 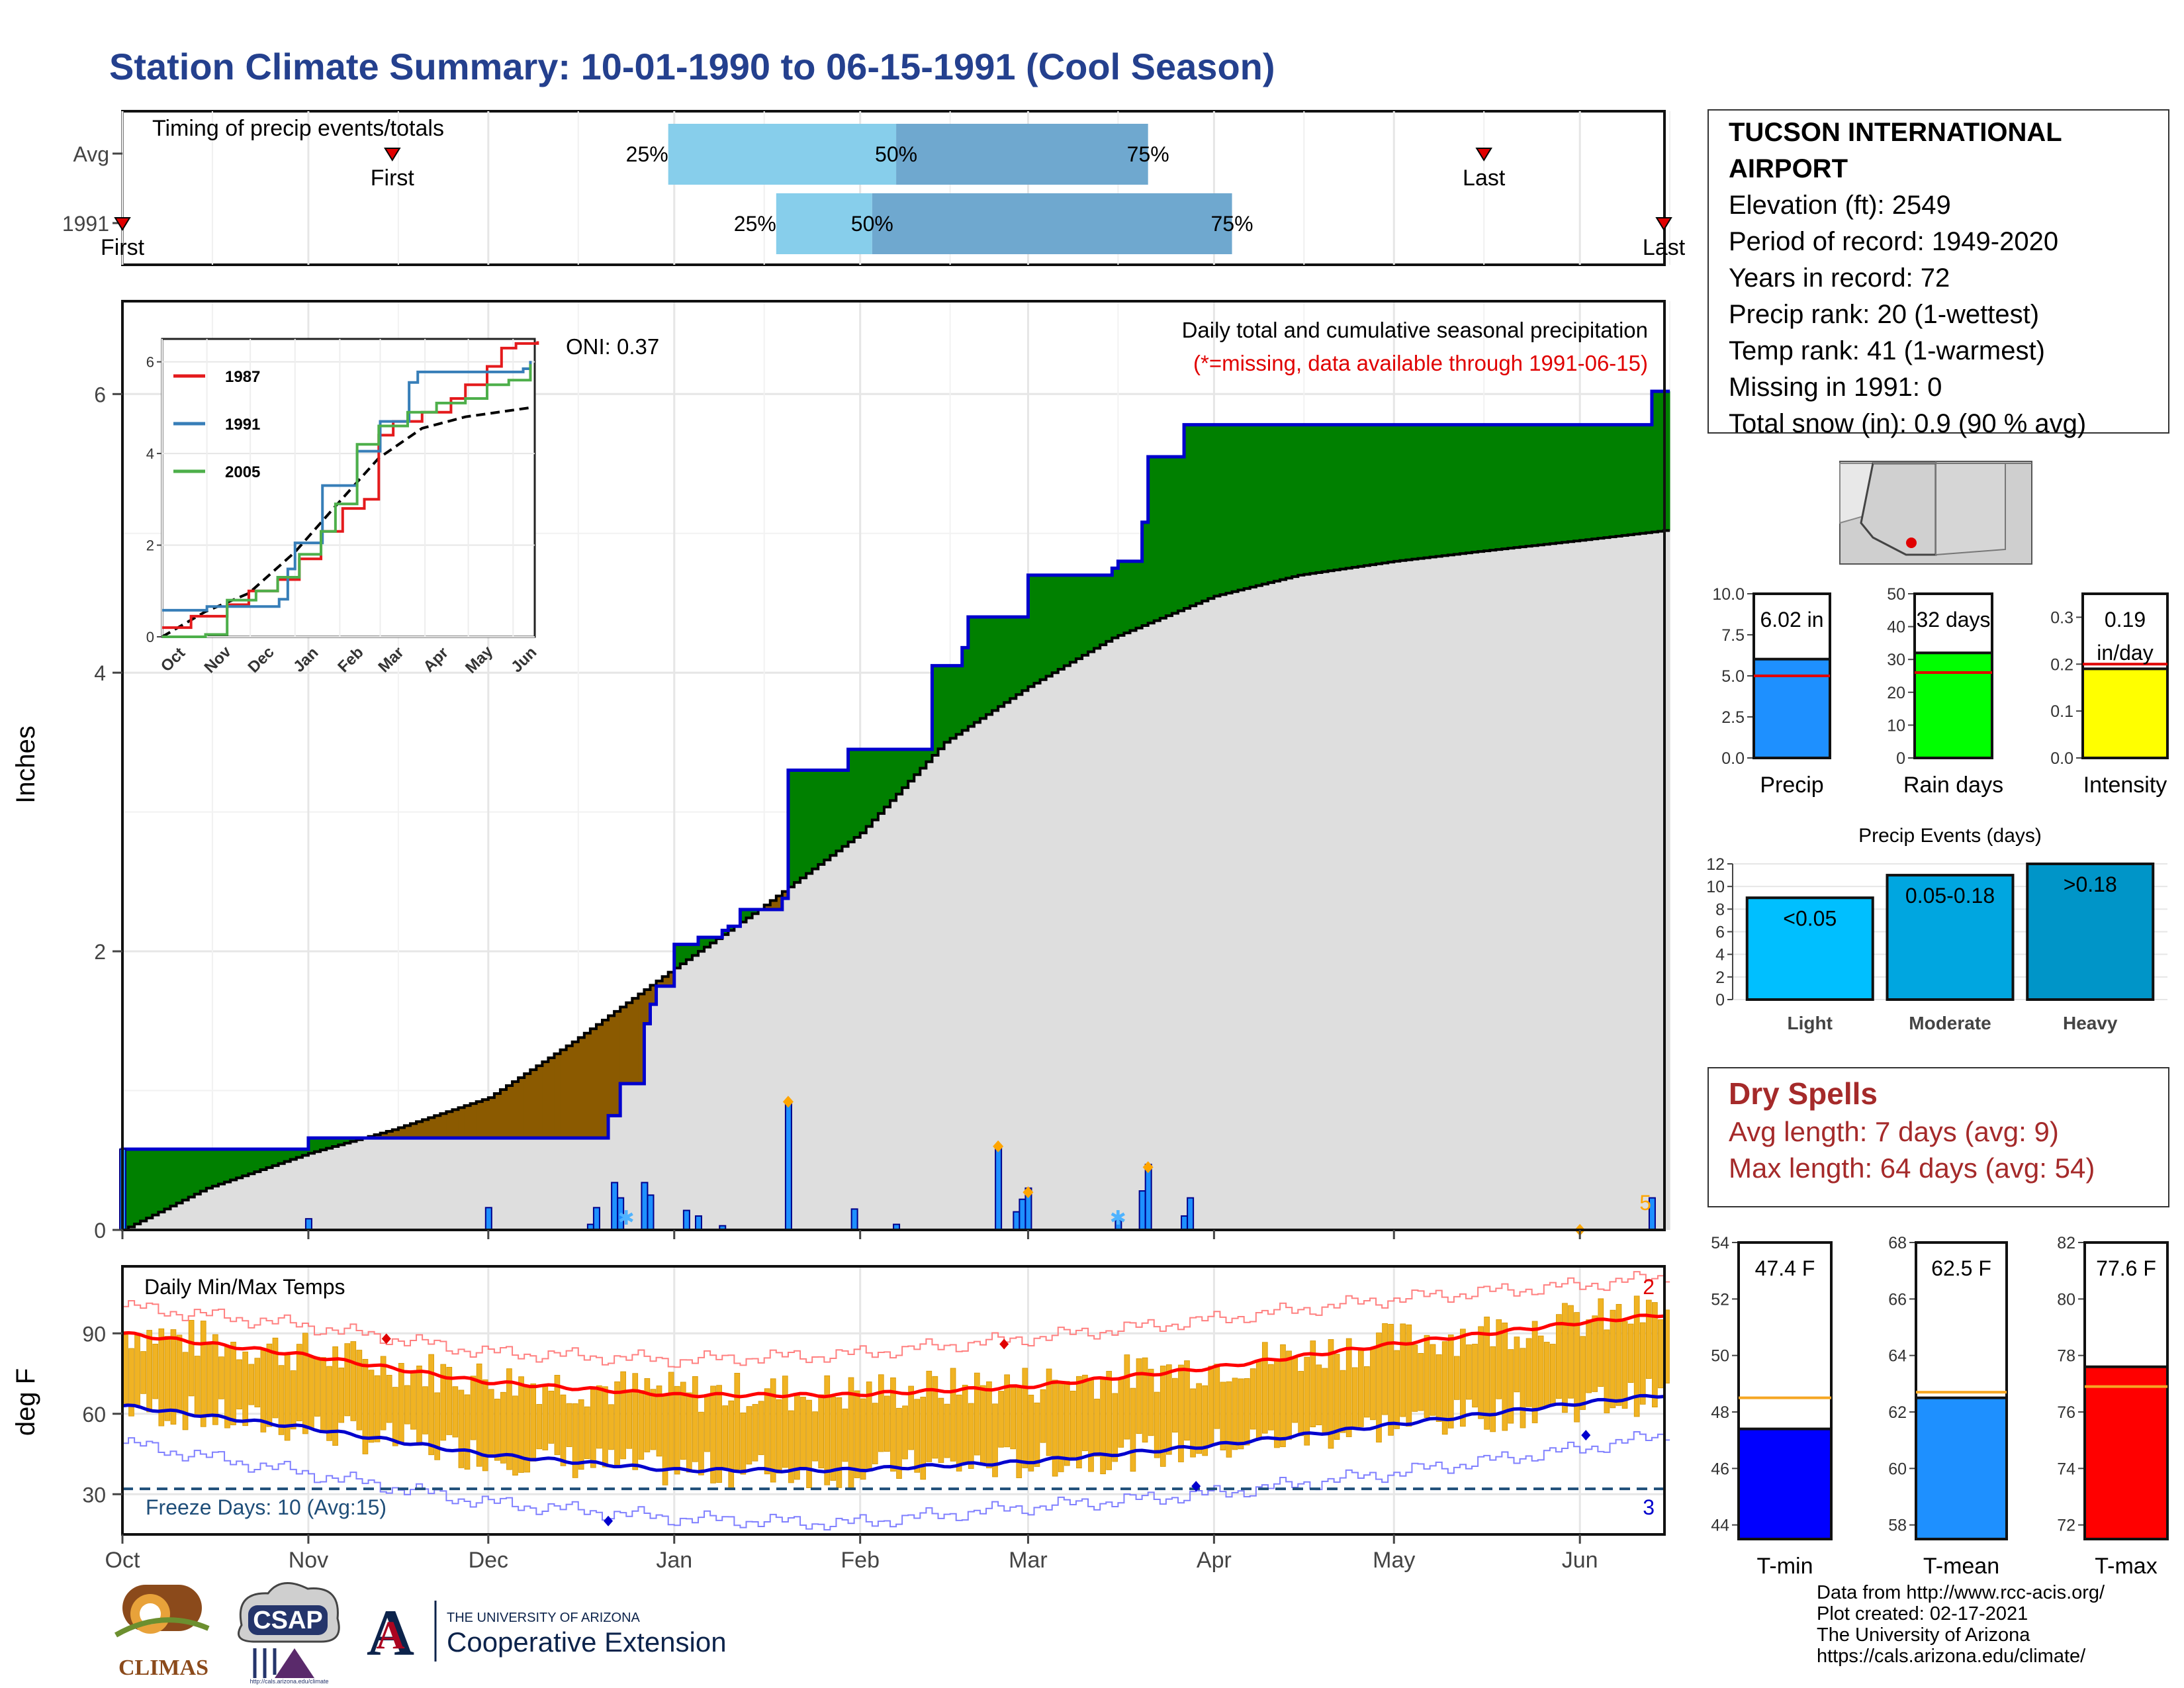 I want to click on precip-events-category-label: Light, so click(x=1811, y=1023).